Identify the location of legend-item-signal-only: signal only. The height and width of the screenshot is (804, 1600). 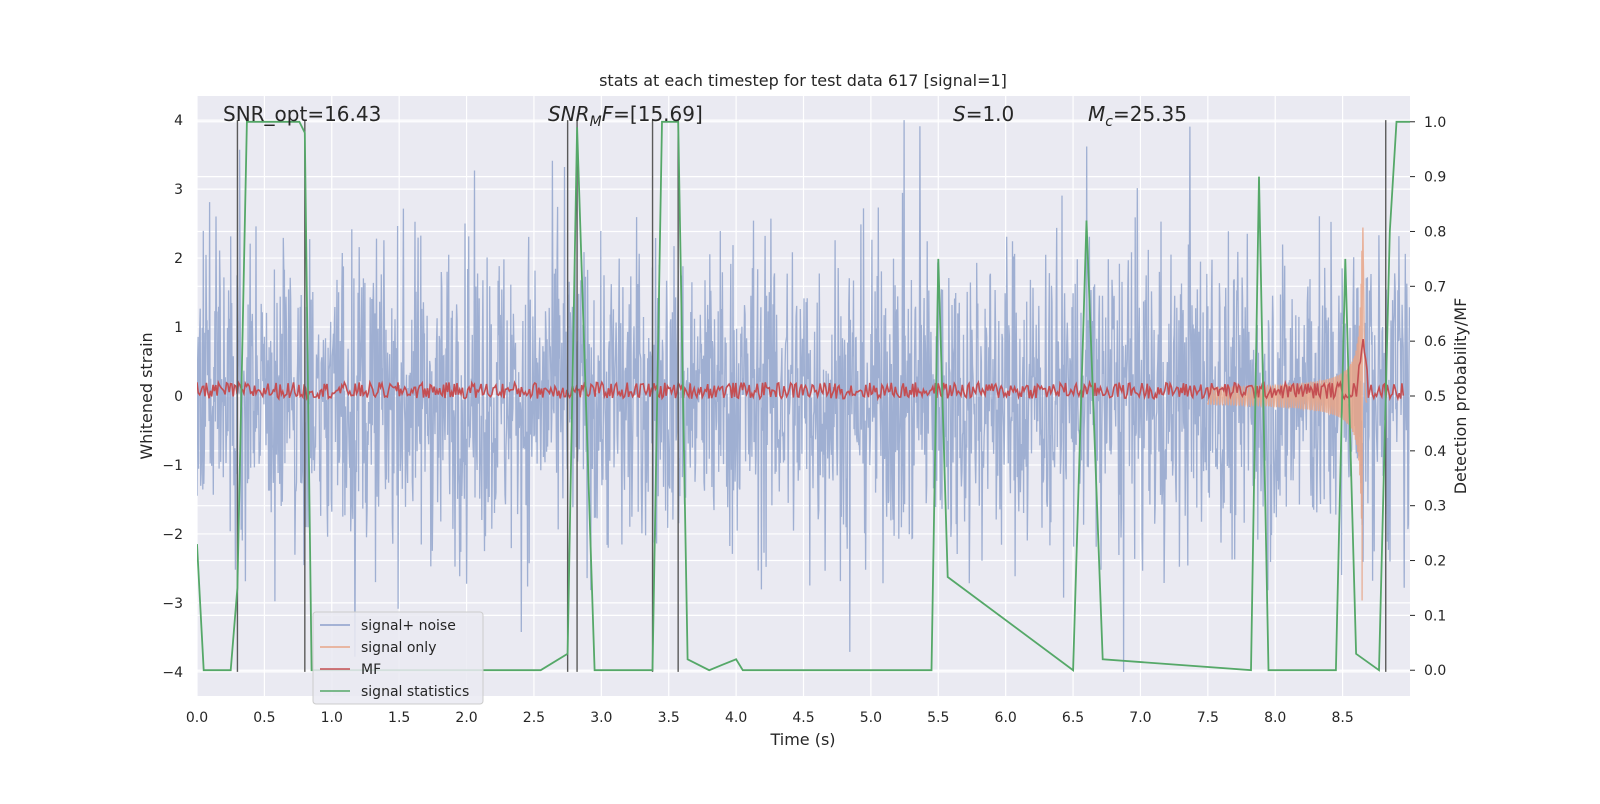
(378, 648).